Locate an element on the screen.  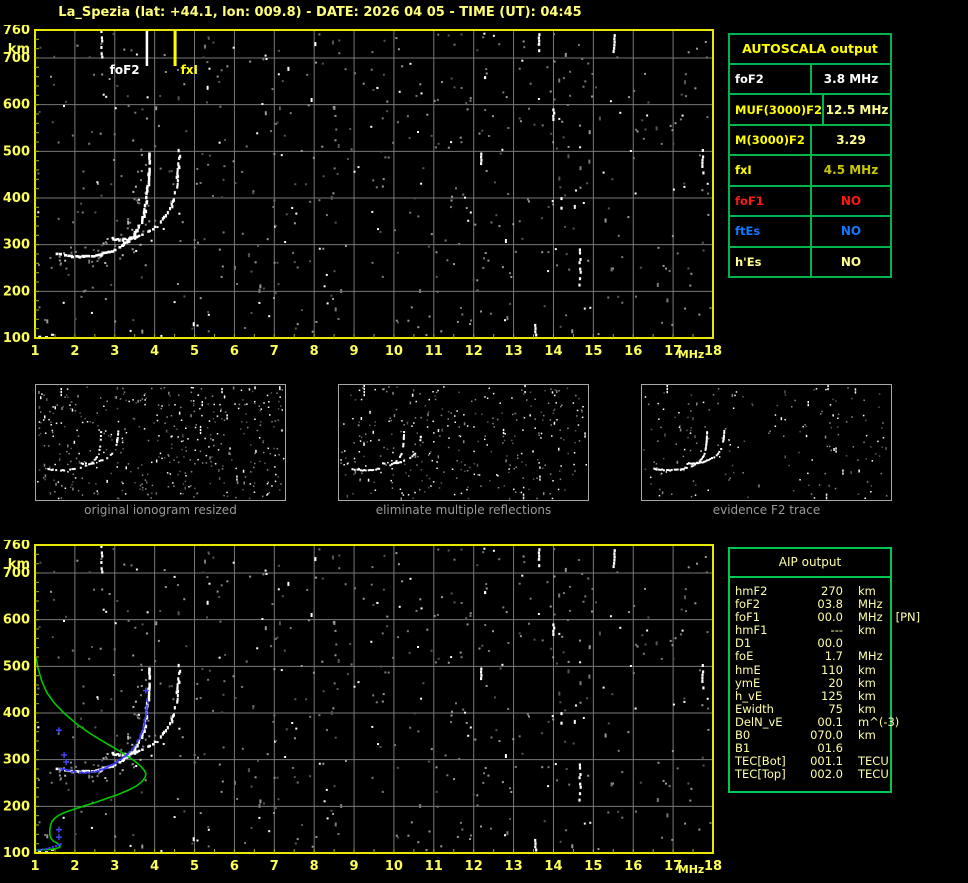
parameter-value: 070.0 is located at coordinates (826, 735).